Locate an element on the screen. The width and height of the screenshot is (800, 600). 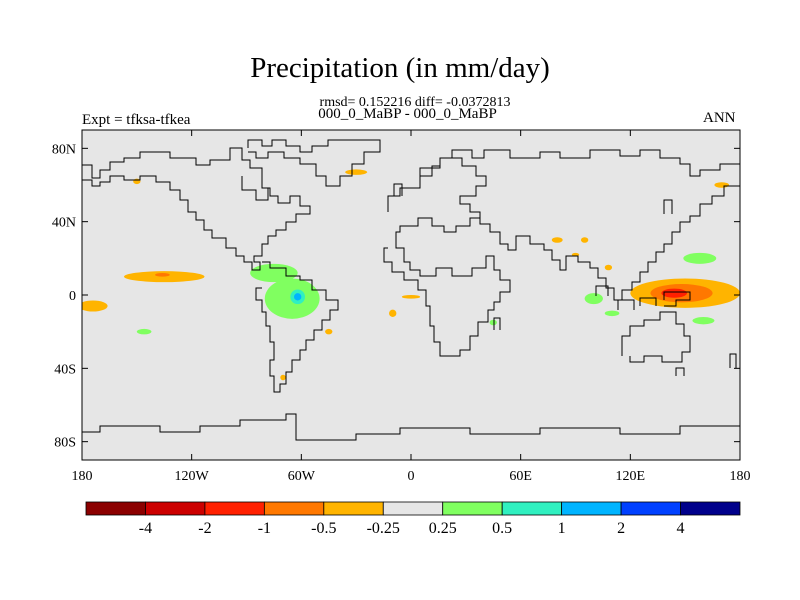
y-tick-label: 80N is located at coordinates (64, 149).